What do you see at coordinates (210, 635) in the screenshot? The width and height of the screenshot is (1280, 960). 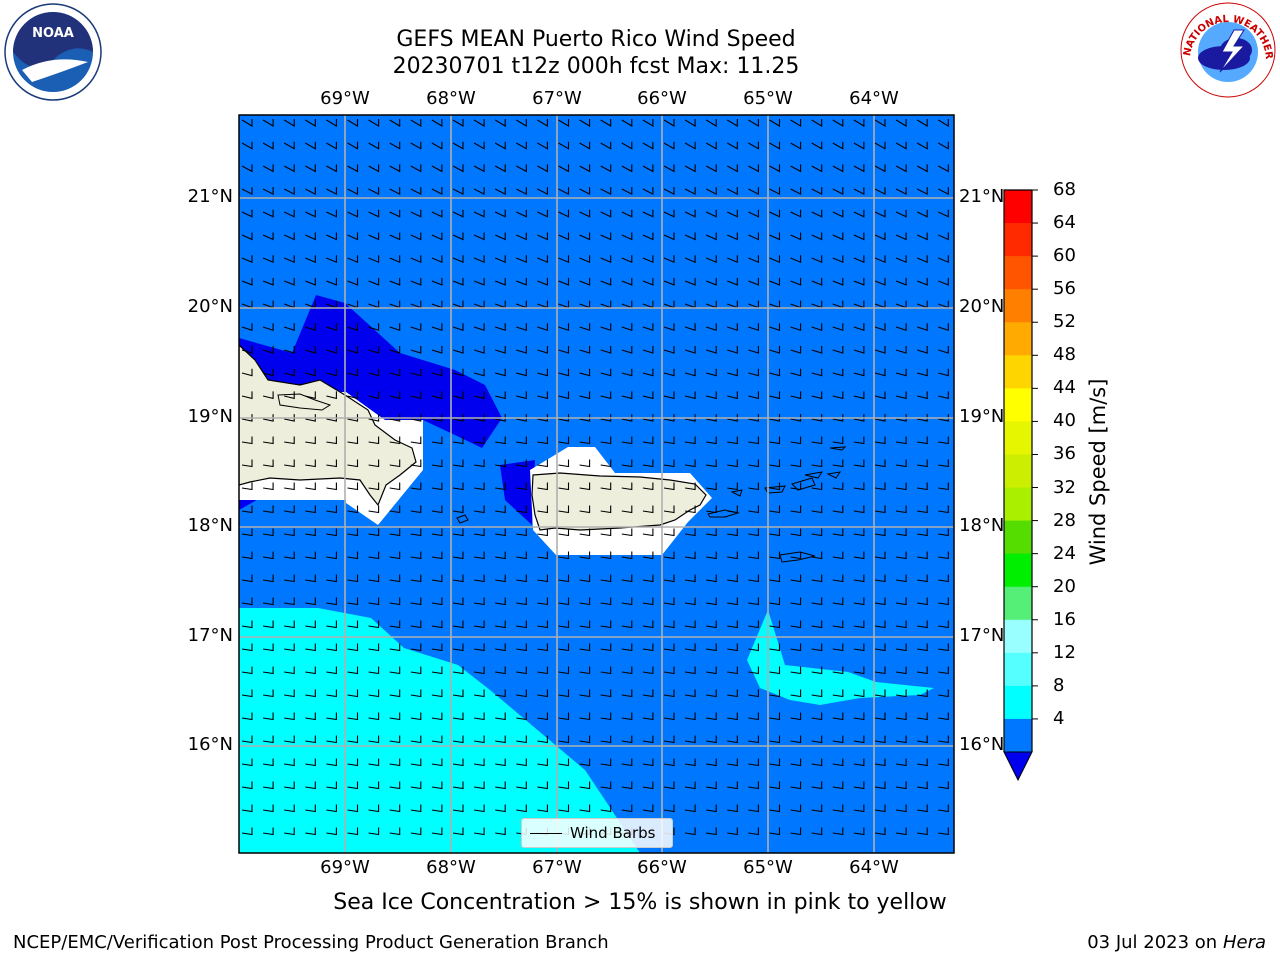 I see `lat-label-left: 17°N` at bounding box center [210, 635].